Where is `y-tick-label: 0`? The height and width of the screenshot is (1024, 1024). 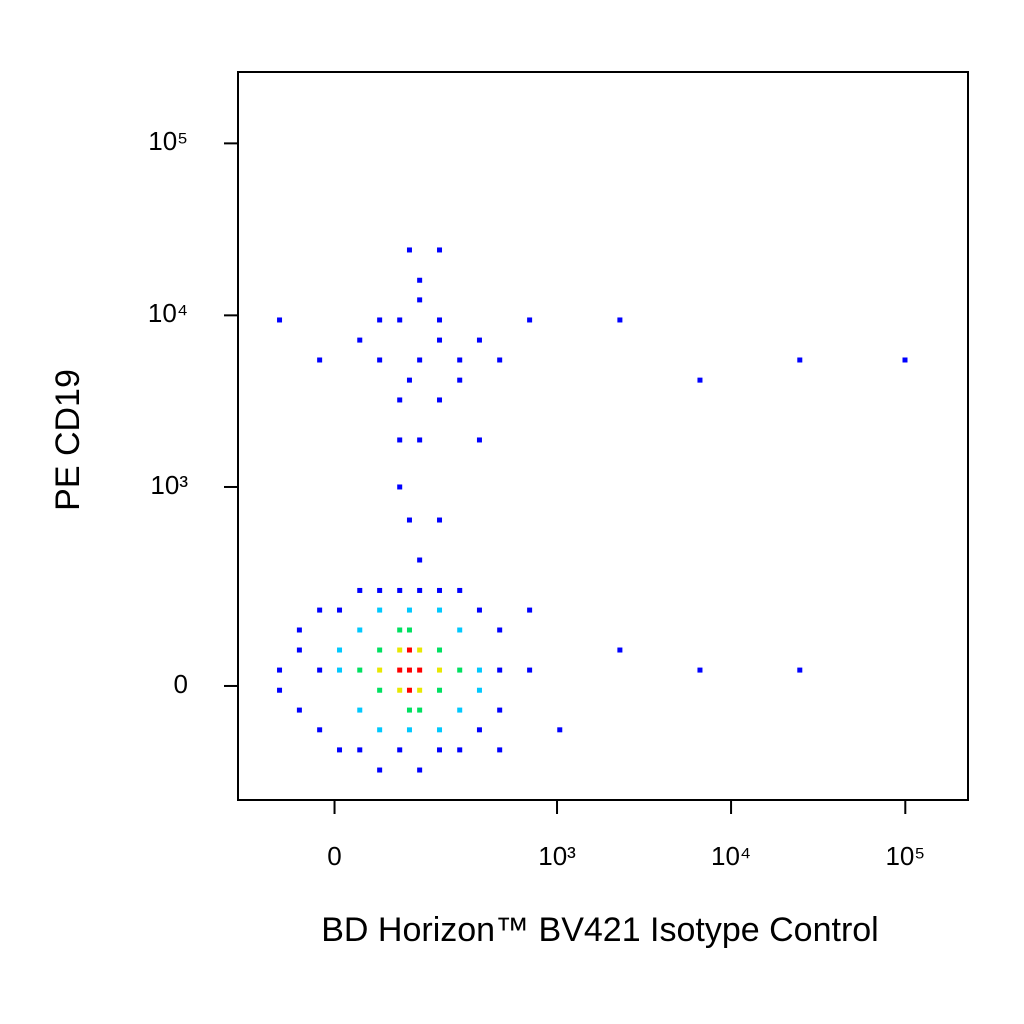 y-tick-label: 0 is located at coordinates (181, 684).